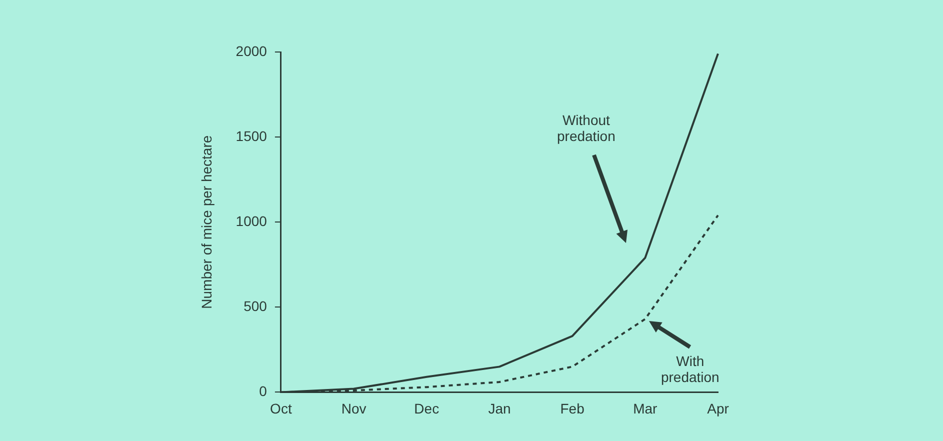 Image resolution: width=943 pixels, height=441 pixels. What do you see at coordinates (645, 408) in the screenshot?
I see `x-tick-label: Mar` at bounding box center [645, 408].